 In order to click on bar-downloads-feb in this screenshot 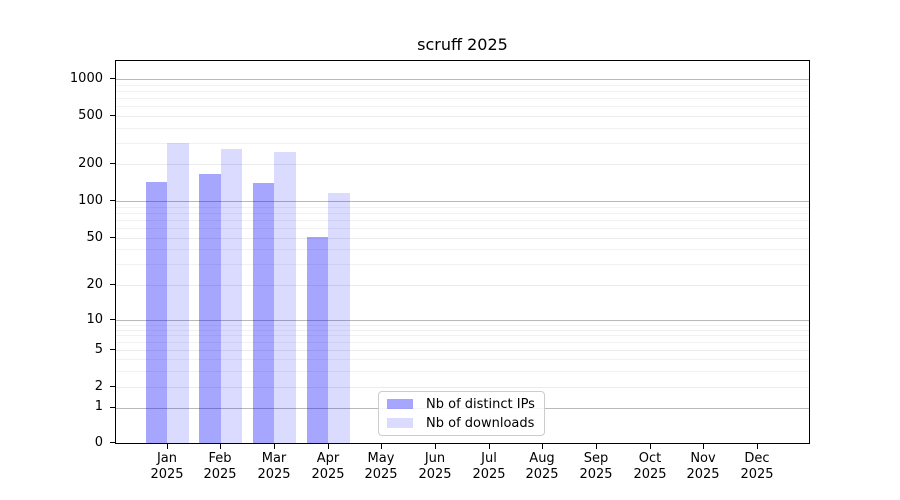, I will do `click(231, 295)`.